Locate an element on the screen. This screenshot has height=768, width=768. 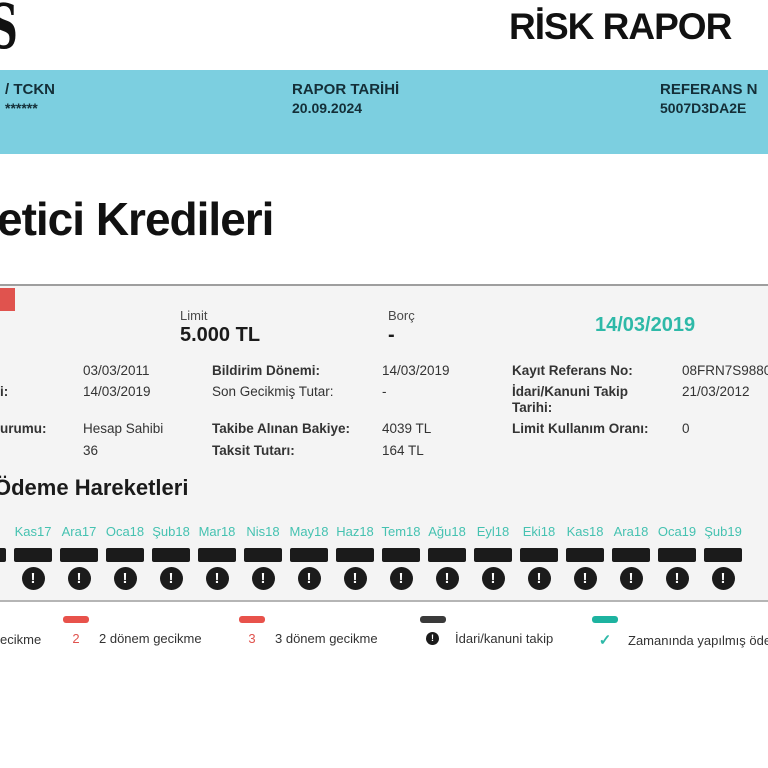
timeline-month-label: Eyl18 is located at coordinates (493, 531).